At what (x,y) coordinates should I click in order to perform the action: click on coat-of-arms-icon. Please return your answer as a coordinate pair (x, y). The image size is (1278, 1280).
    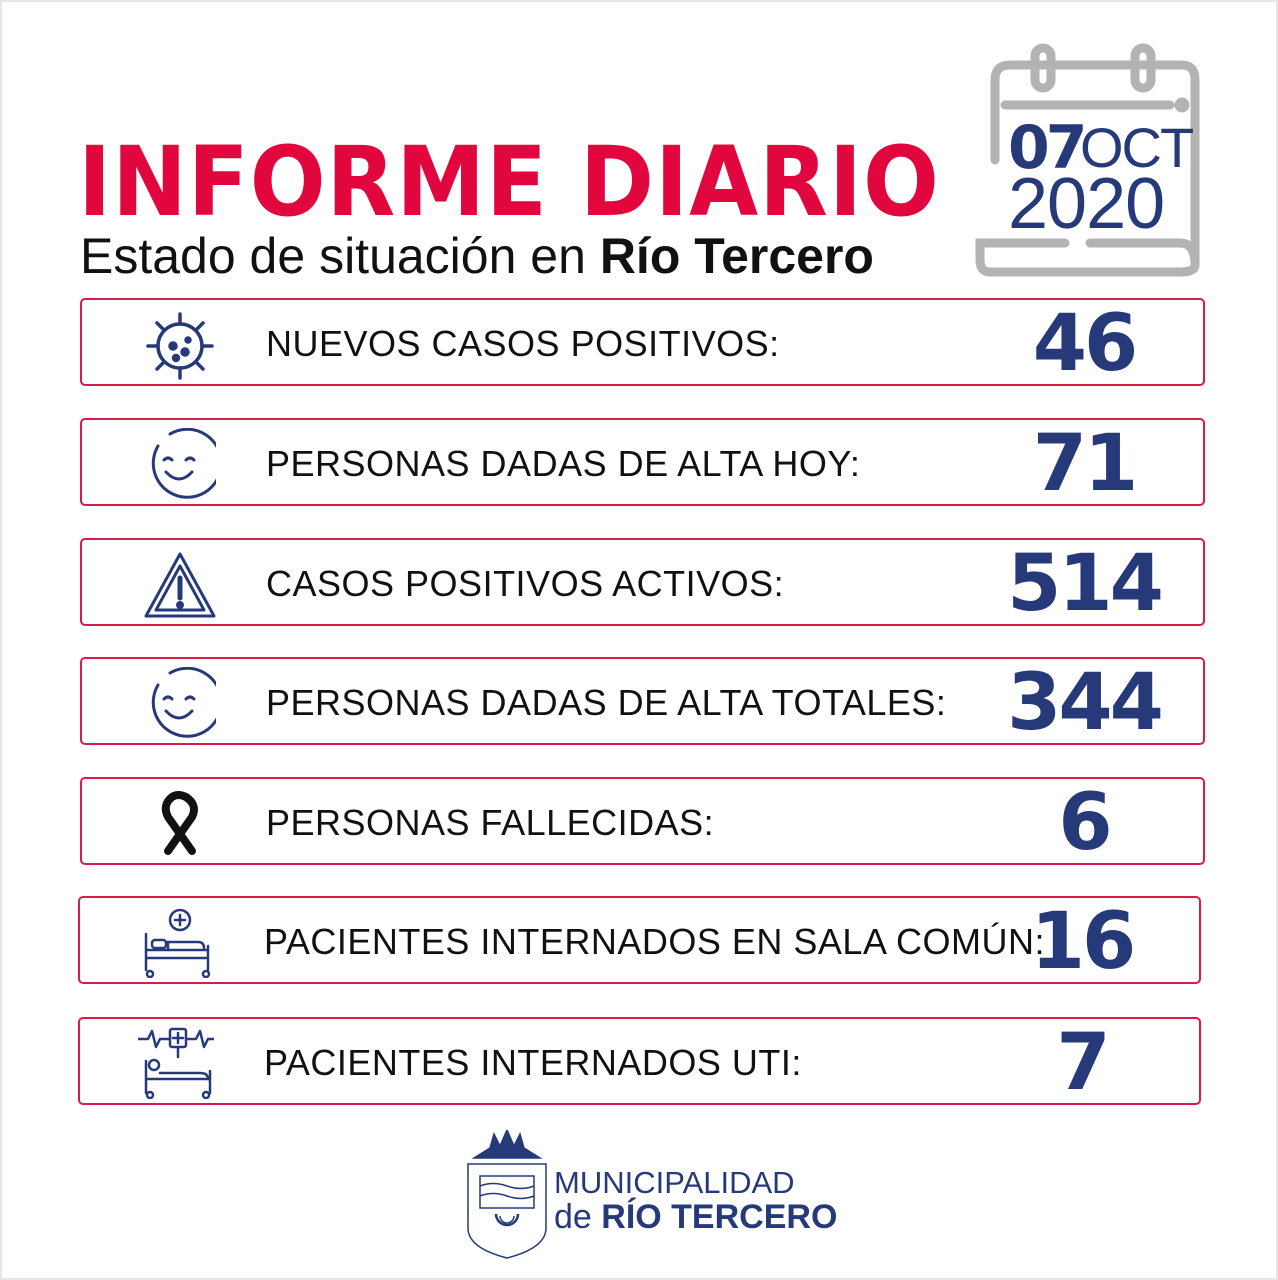
    Looking at the image, I should click on (507, 1194).